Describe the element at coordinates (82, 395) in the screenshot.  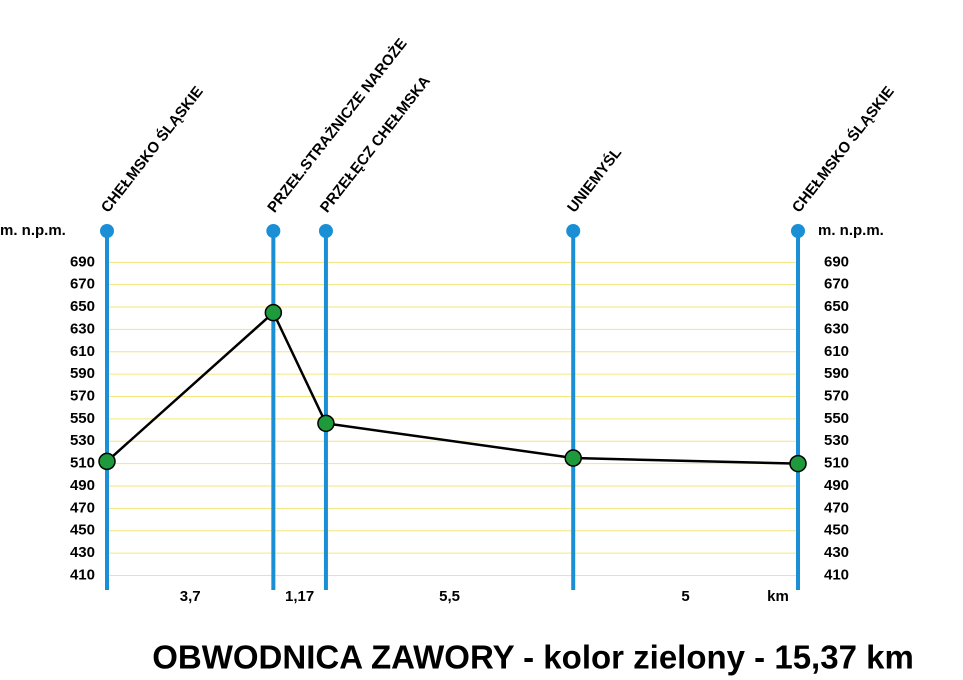
I see `y-tick-label: 570` at that location.